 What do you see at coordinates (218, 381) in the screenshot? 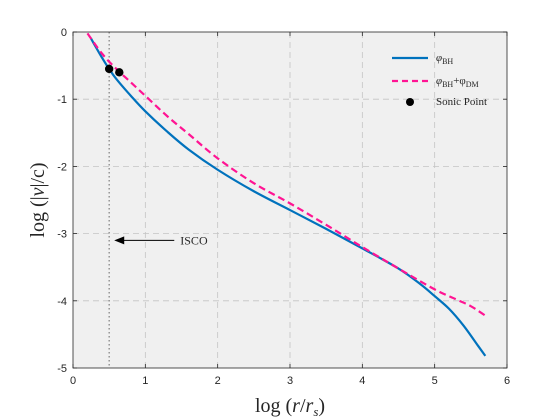
I see `x-tick-label: 2` at bounding box center [218, 381].